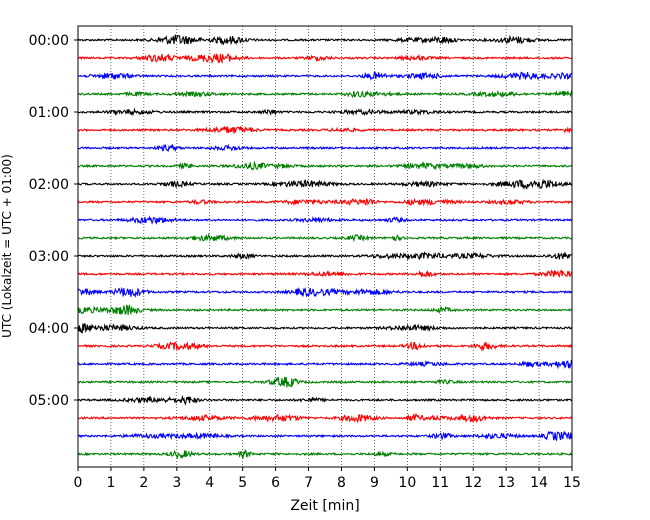  Describe the element at coordinates (440, 483) in the screenshot. I see `x-tick-label: 11` at that location.